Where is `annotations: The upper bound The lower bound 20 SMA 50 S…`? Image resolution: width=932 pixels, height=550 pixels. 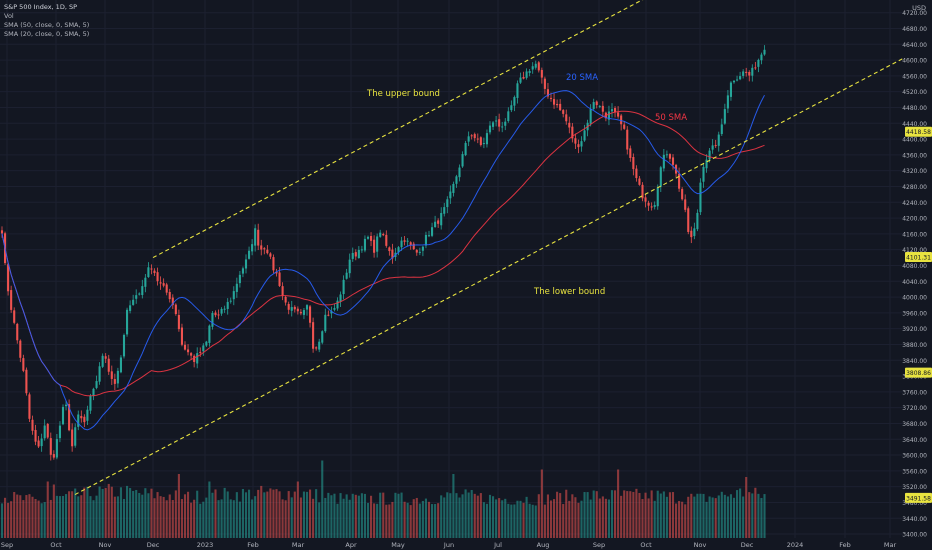 annotations: The upper bound The lower bound 20 SMA 50 S… is located at coordinates (526, 185).